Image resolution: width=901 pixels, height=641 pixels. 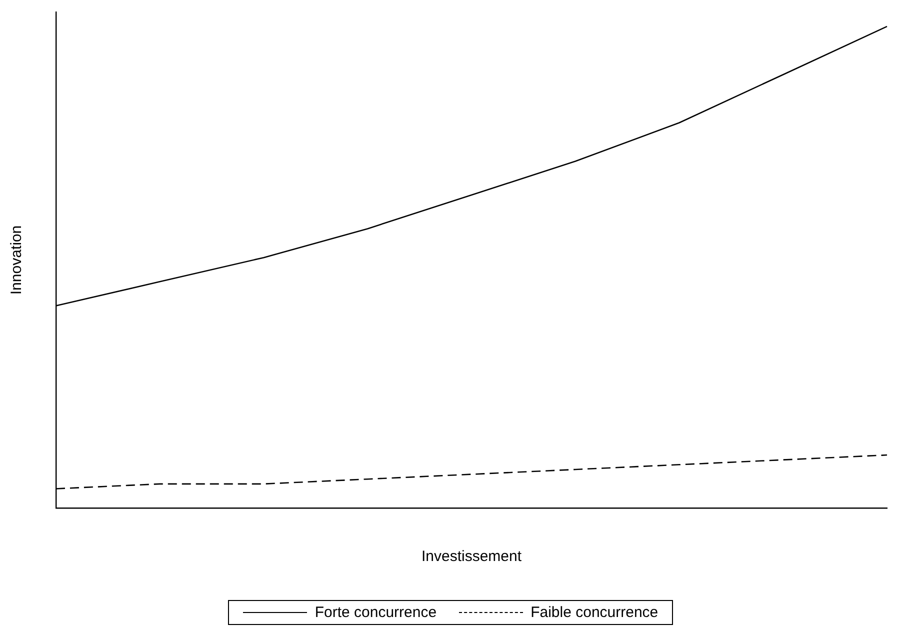 I want to click on y-axis-title: Innovation, so click(x=17, y=260).